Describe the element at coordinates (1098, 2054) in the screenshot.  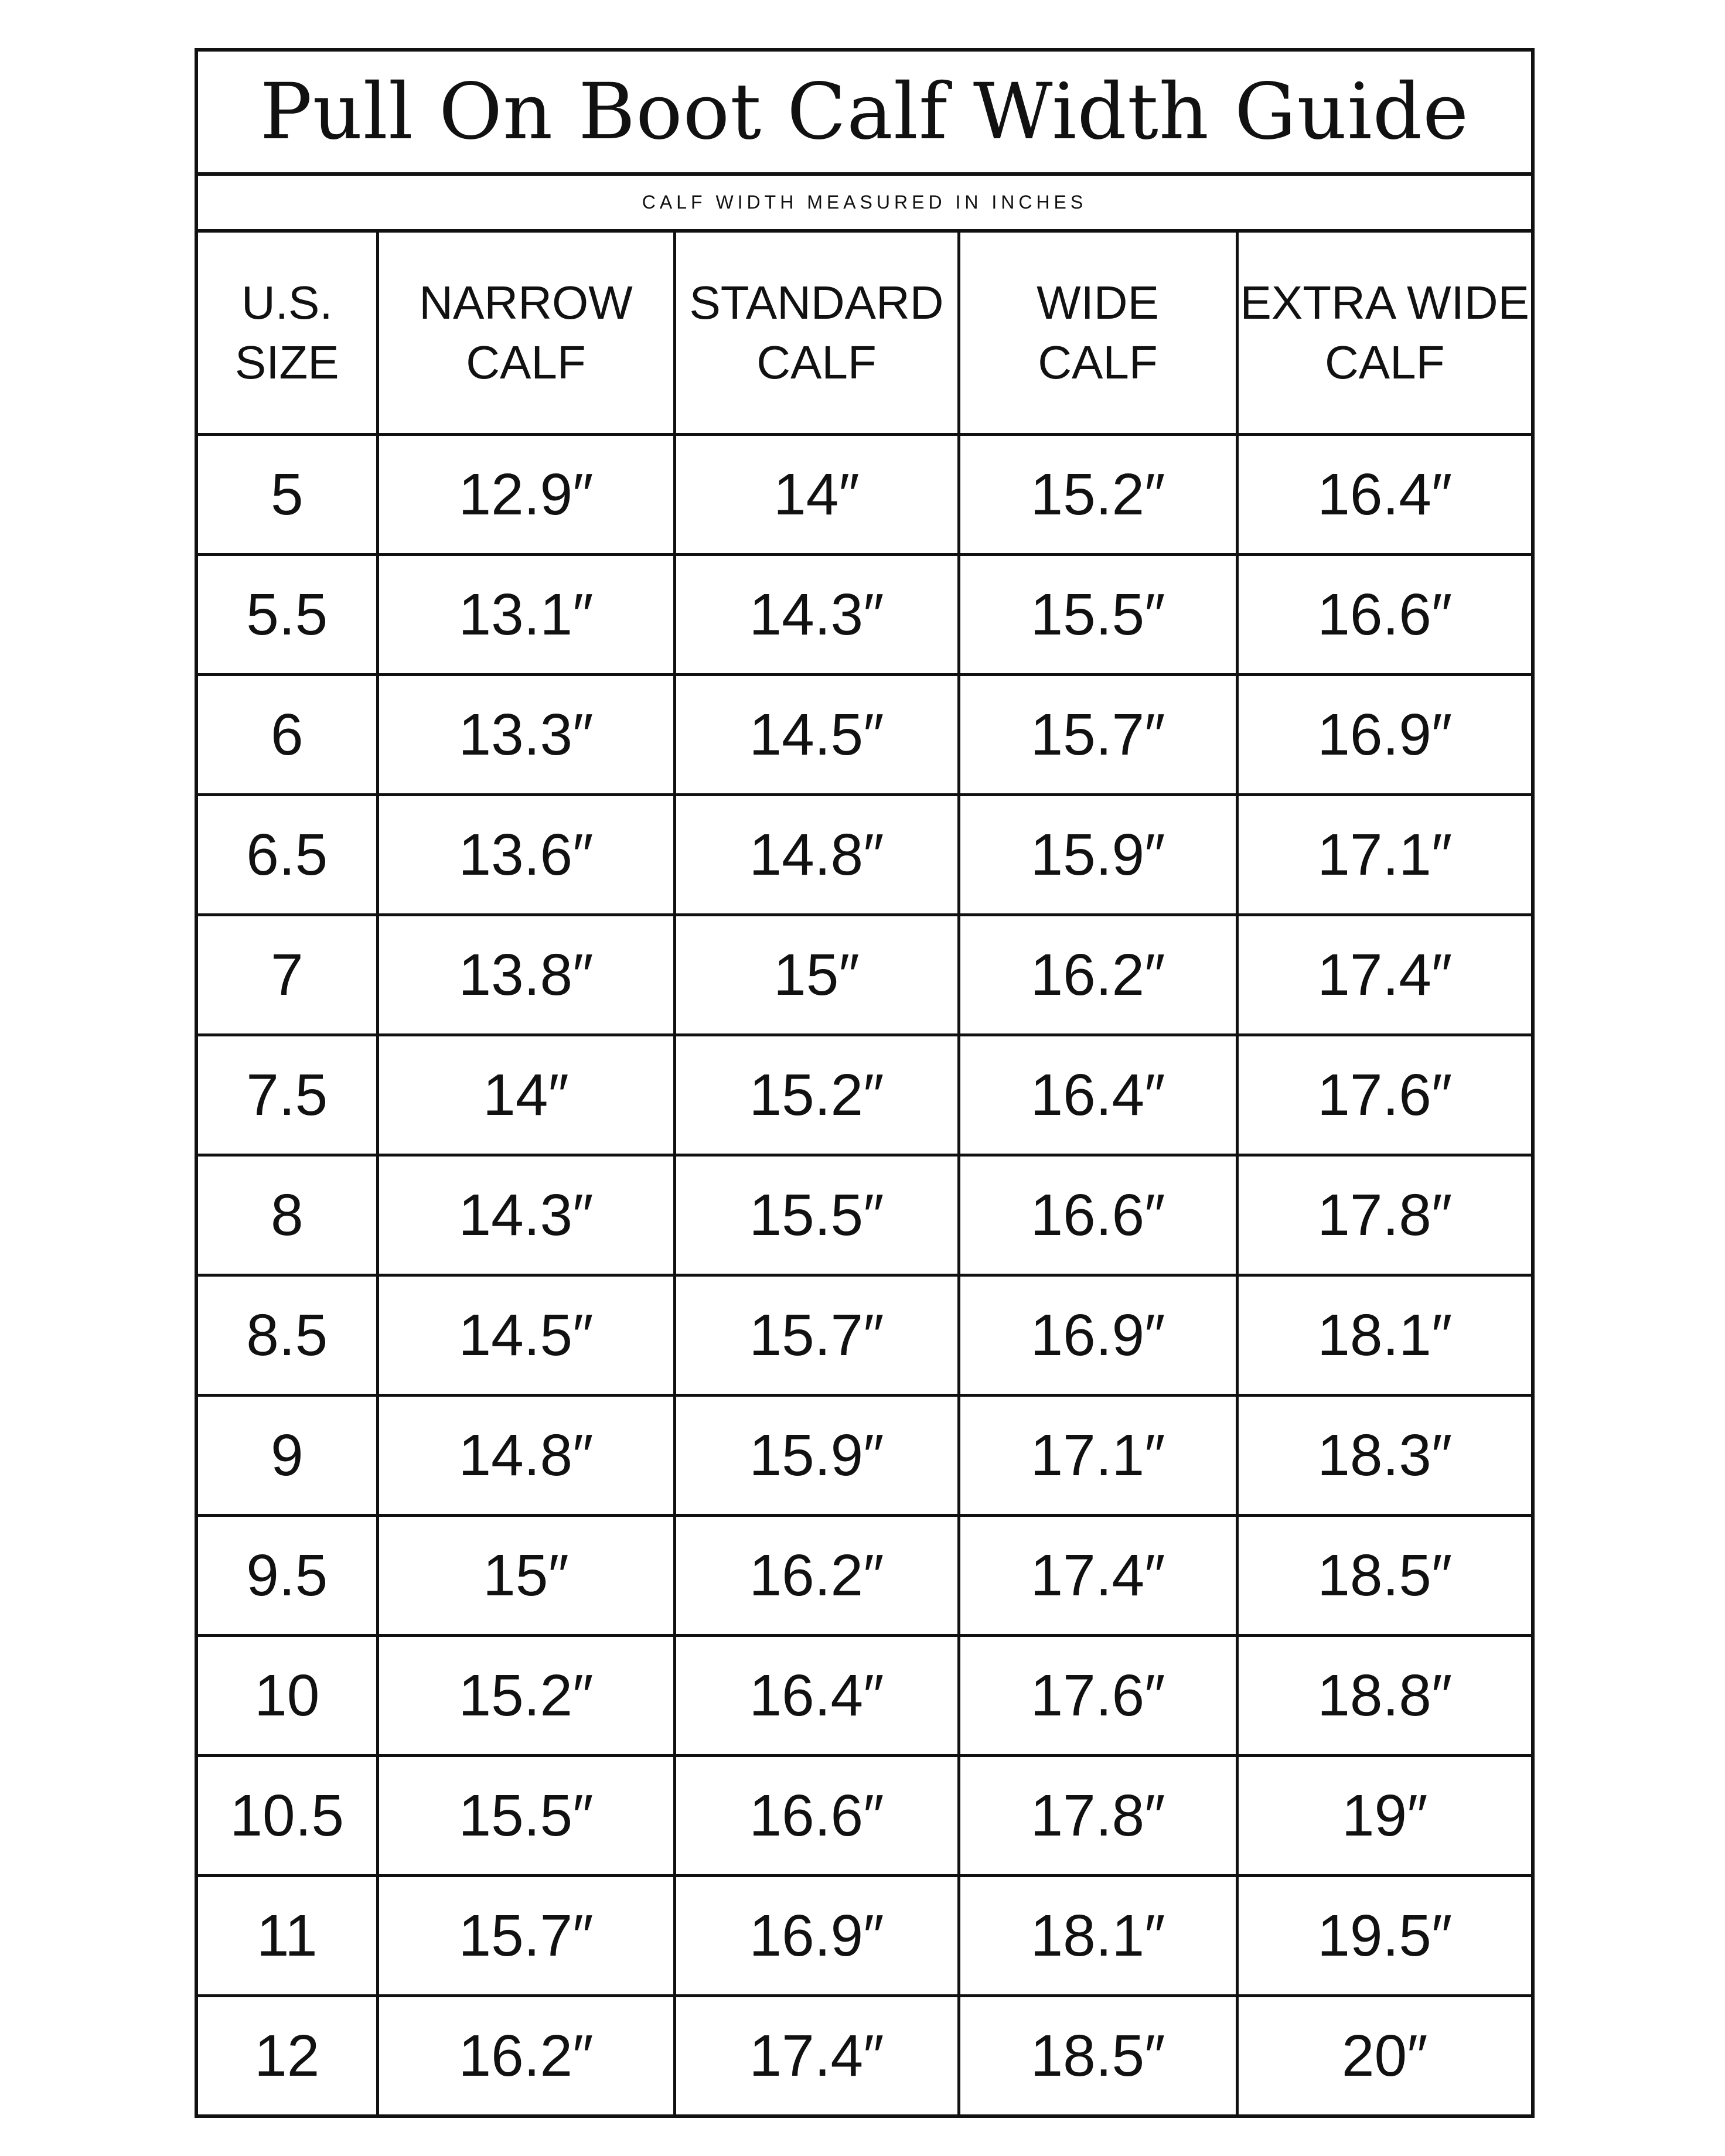
I see `cell-wide-calf: 18.5″` at that location.